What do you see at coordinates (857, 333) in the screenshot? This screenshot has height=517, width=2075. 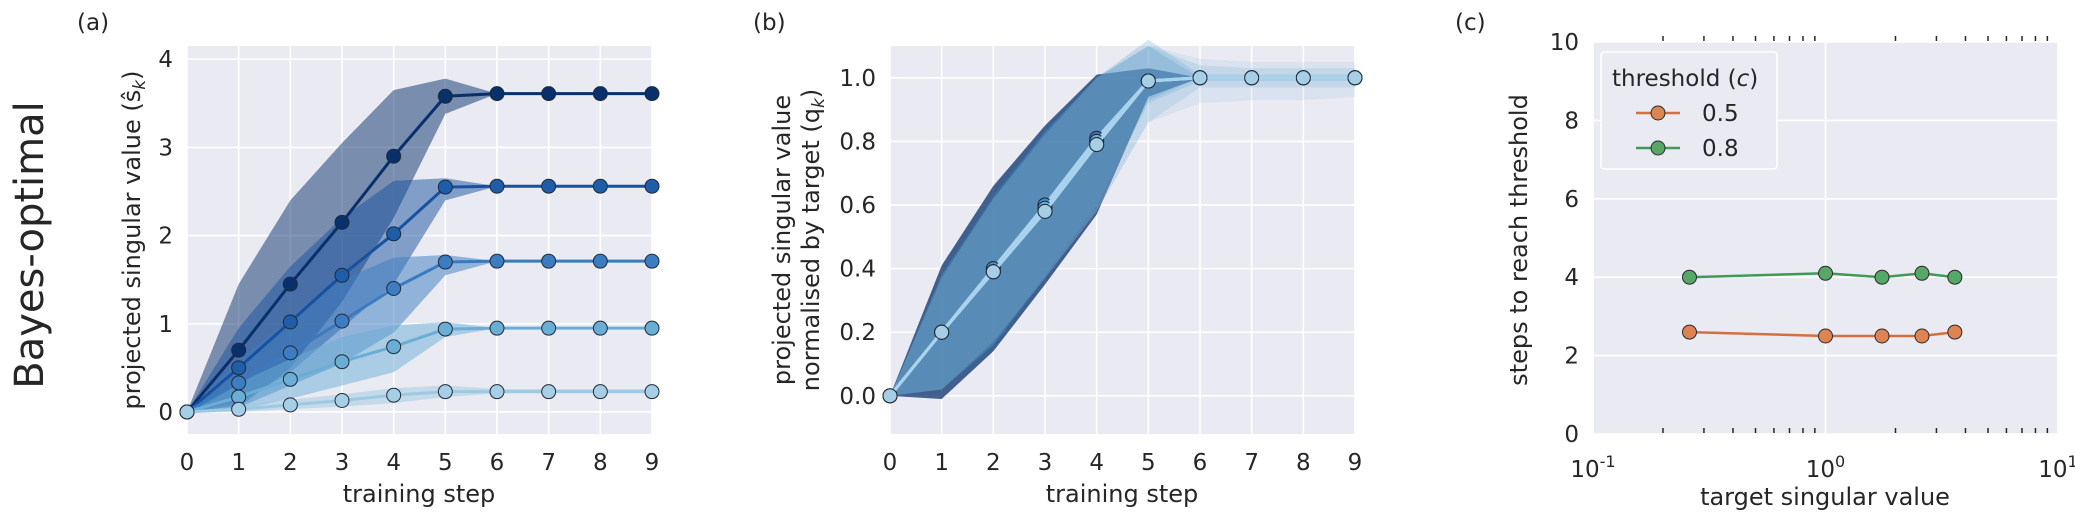 I see `y-tick-label: 0.2` at bounding box center [857, 333].